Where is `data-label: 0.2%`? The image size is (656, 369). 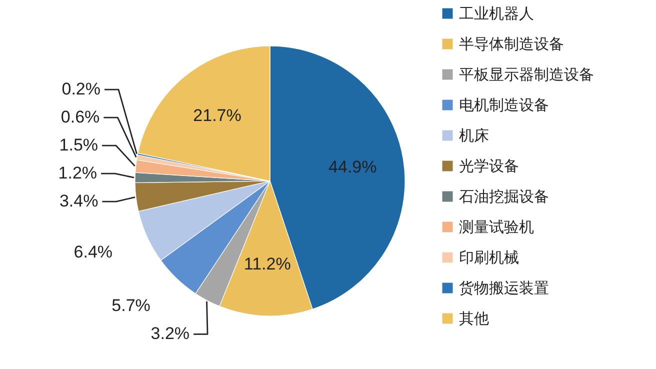
data-label: 0.2% is located at coordinates (81, 89).